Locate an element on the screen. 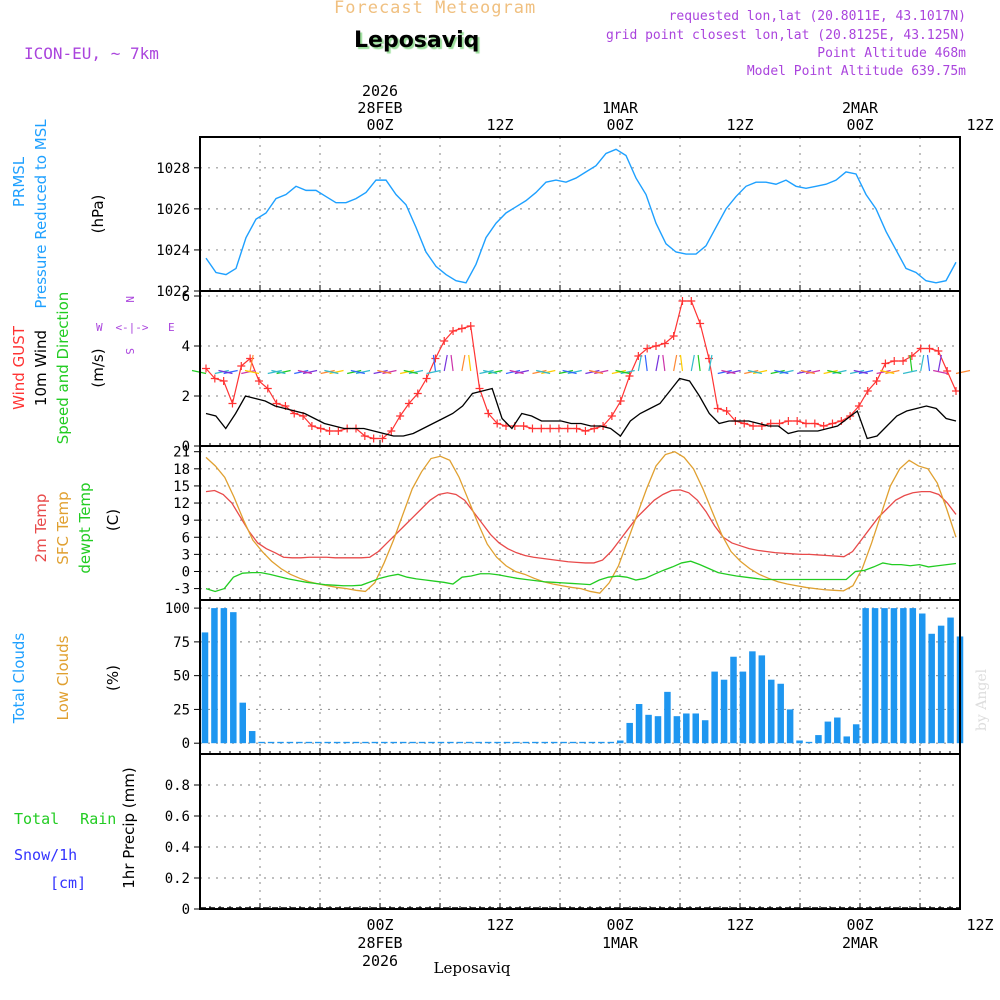 The image size is (1000, 1000). y-tick-label: 21 is located at coordinates (181, 453).